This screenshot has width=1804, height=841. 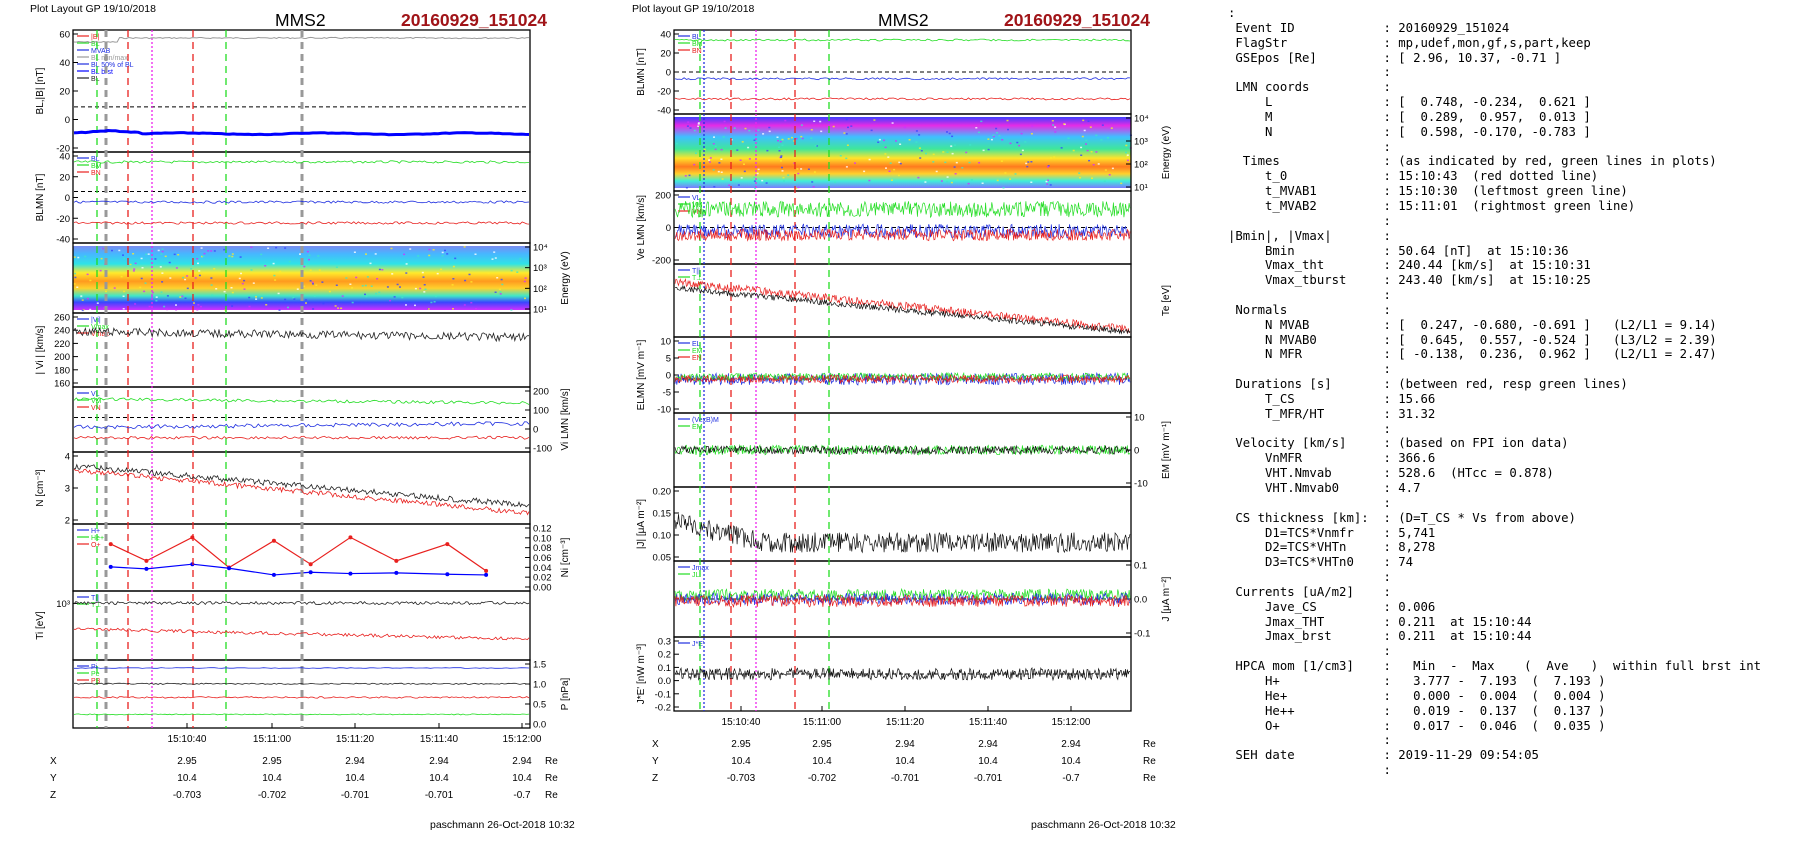 What do you see at coordinates (565, 693) in the screenshot?
I see `y-axis-label: P [nPa]` at bounding box center [565, 693].